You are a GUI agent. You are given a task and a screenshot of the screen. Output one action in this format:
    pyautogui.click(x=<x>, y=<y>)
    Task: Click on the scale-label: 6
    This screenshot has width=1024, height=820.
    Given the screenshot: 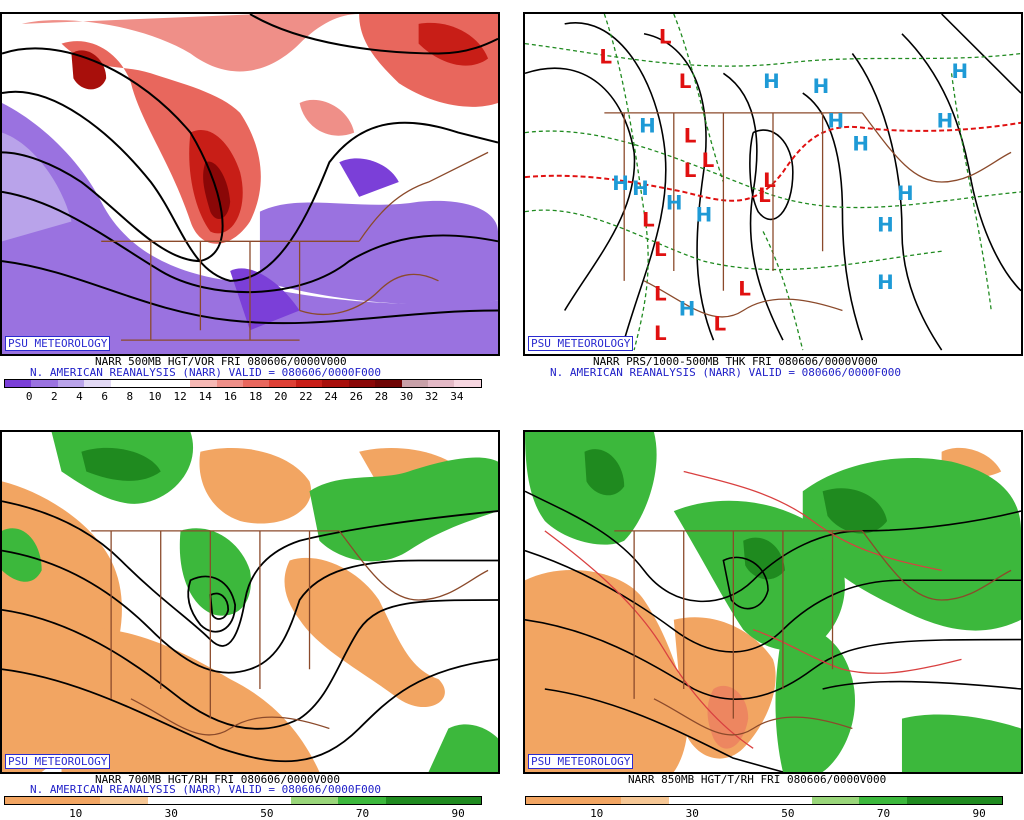 What is the action you would take?
    pyautogui.click(x=104, y=396)
    